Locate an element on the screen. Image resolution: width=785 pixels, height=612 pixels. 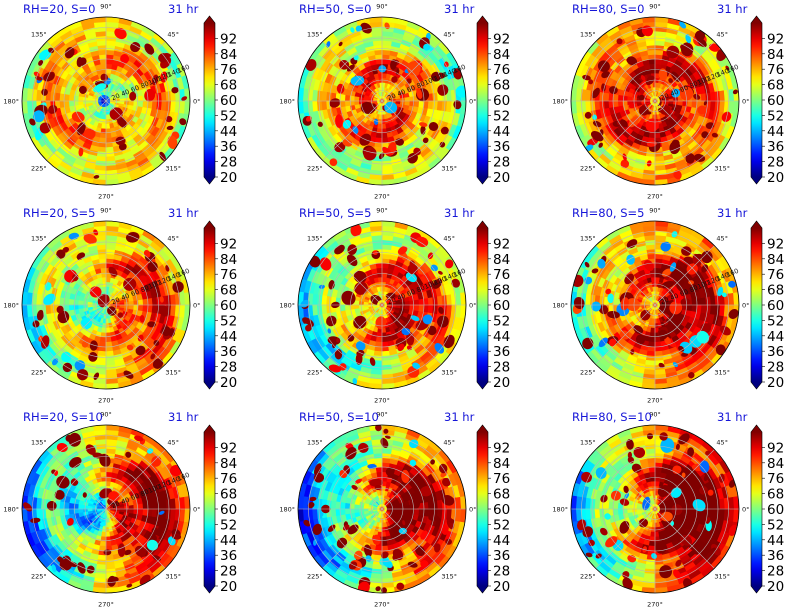
radial-tick-label: 40 is located at coordinates (674, 297).